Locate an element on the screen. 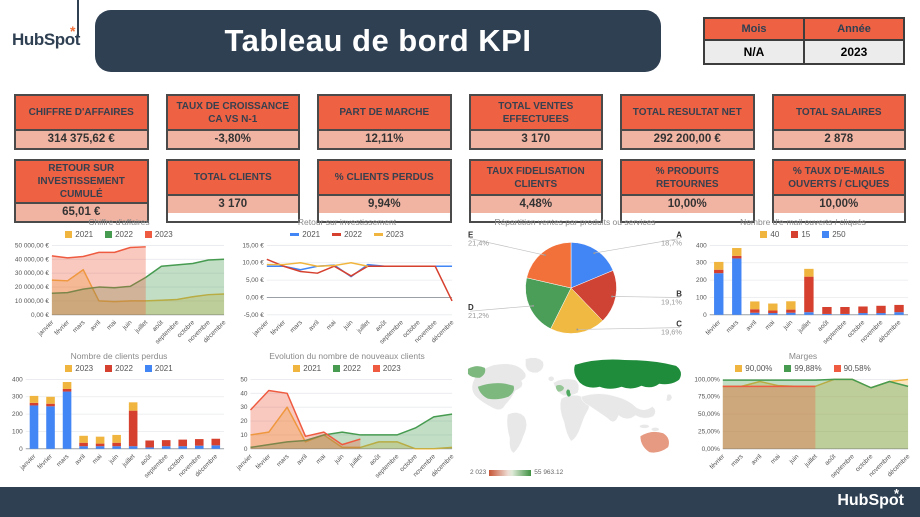  annee-header-cell: Année is located at coordinates (854, 29).